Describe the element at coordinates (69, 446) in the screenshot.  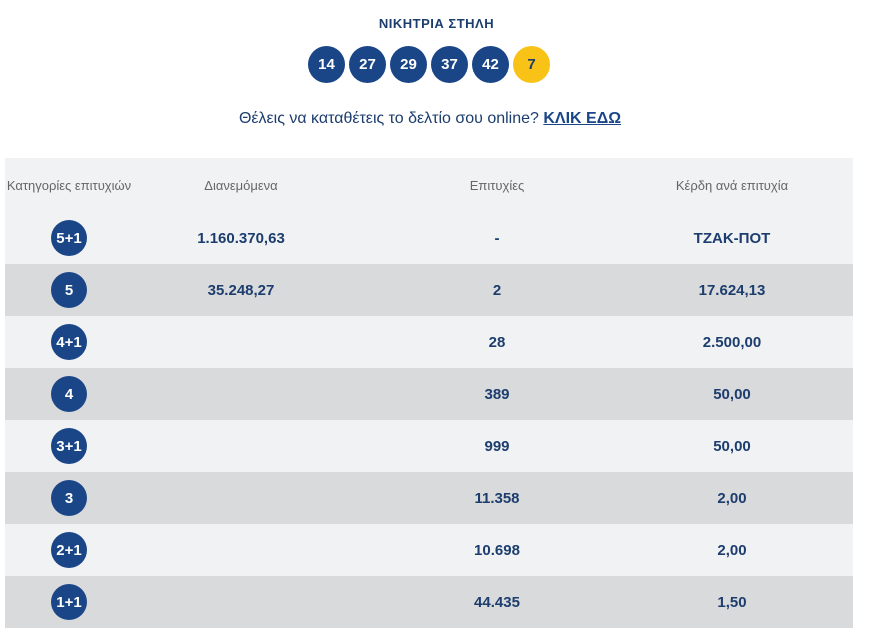
I see `category-badge: 3+1` at that location.